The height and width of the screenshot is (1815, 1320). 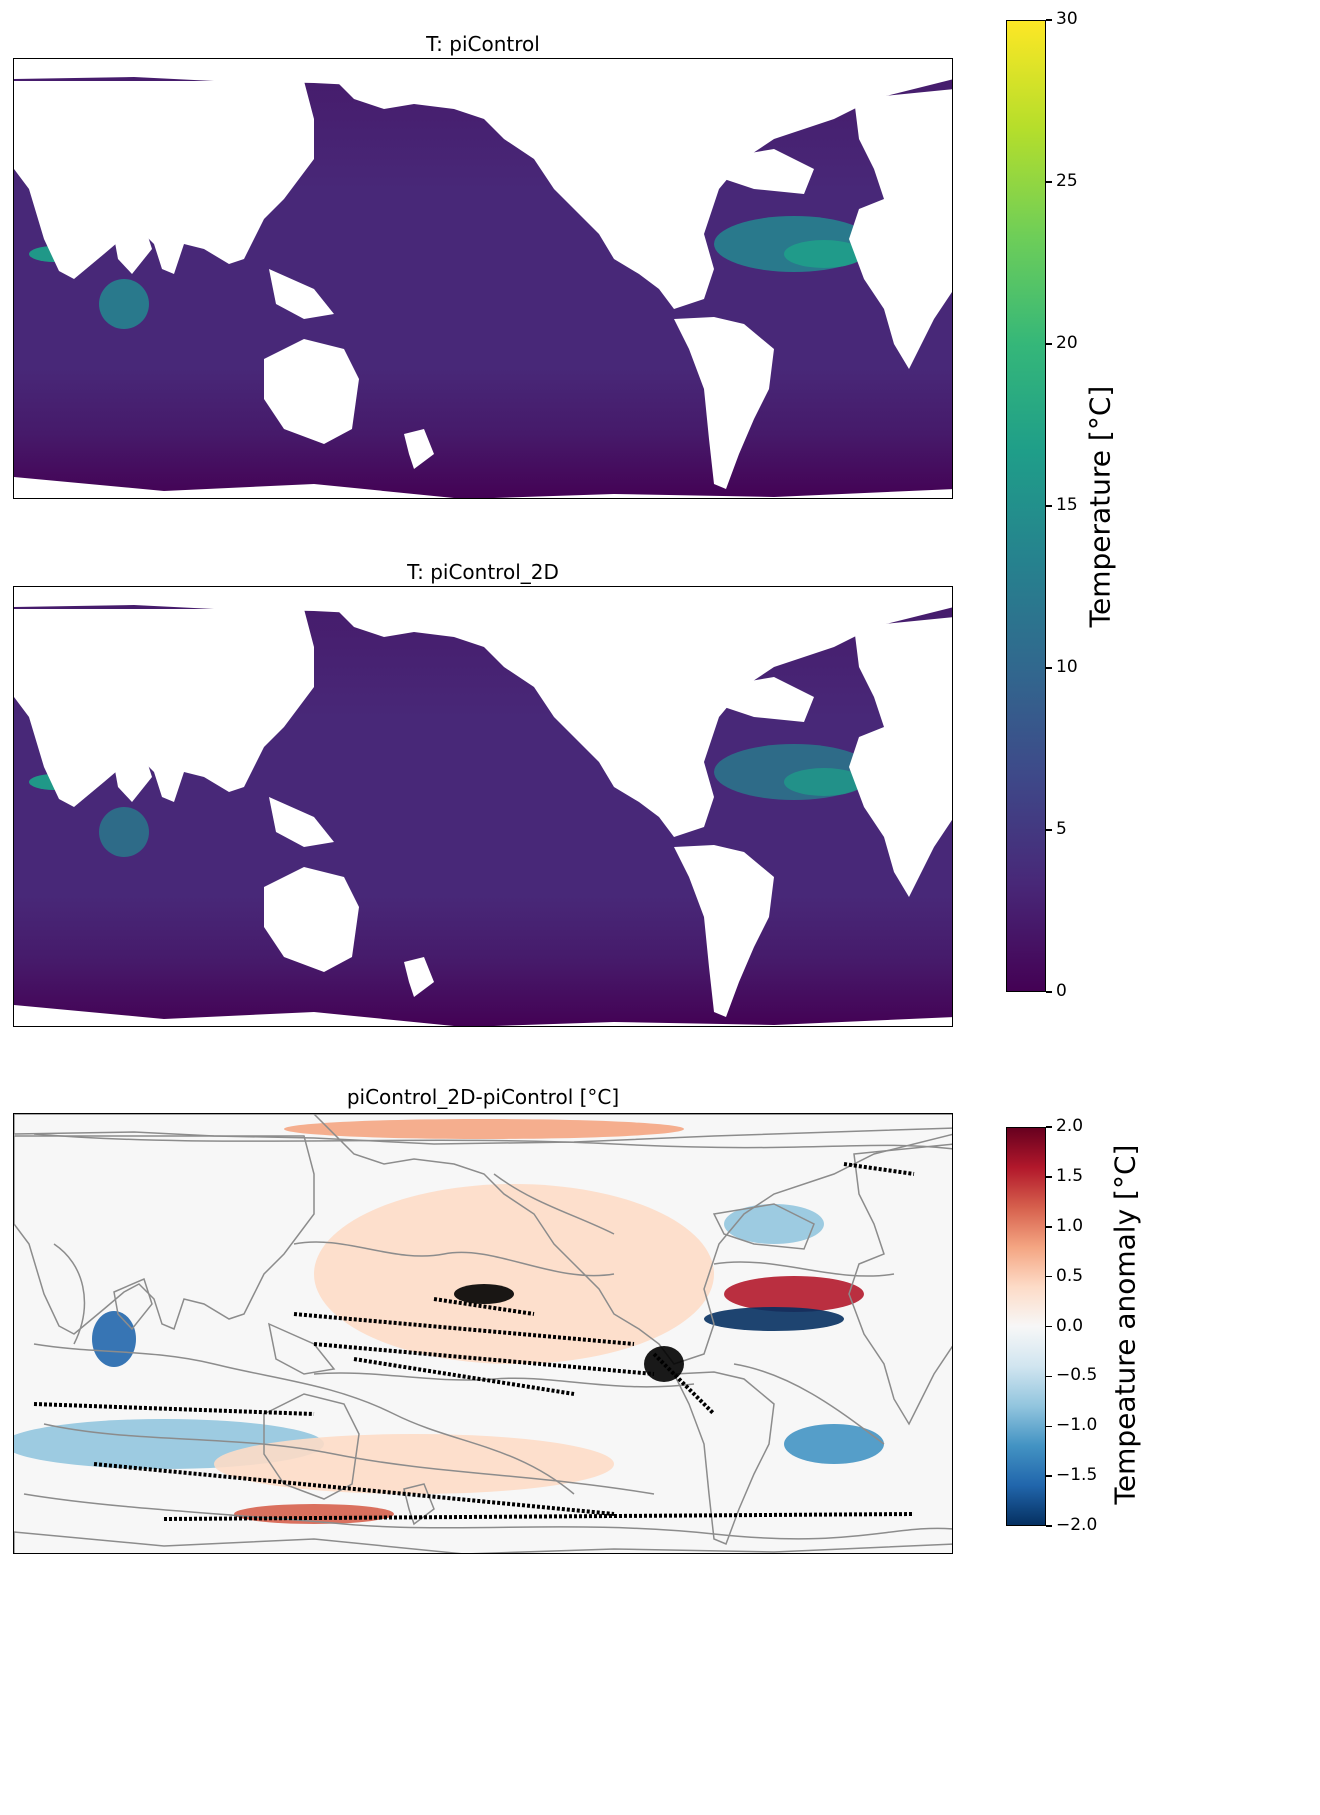 I want to click on anomaly-colorbar-tick-label: −1.5, so click(x=1077, y=1475).